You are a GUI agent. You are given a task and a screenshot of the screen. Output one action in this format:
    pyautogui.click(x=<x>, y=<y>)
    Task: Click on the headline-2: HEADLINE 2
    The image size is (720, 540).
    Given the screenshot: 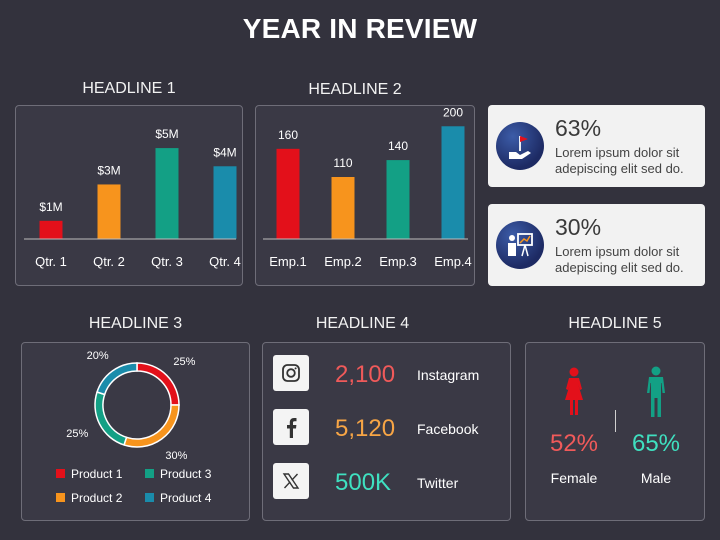 What is the action you would take?
    pyautogui.click(x=355, y=89)
    